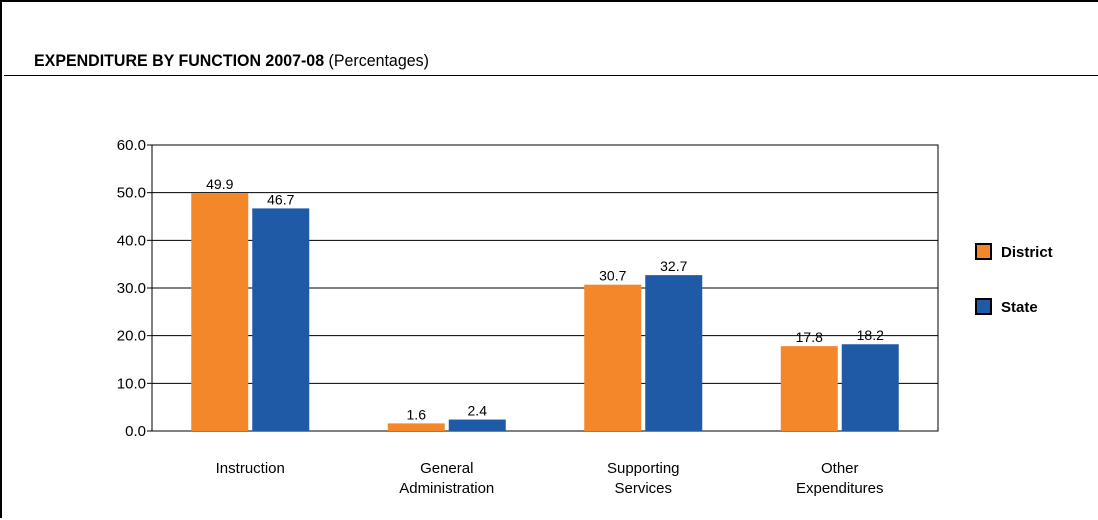 The image size is (1098, 520). What do you see at coordinates (417, 414) in the screenshot?
I see `data-label: 1.6` at bounding box center [417, 414].